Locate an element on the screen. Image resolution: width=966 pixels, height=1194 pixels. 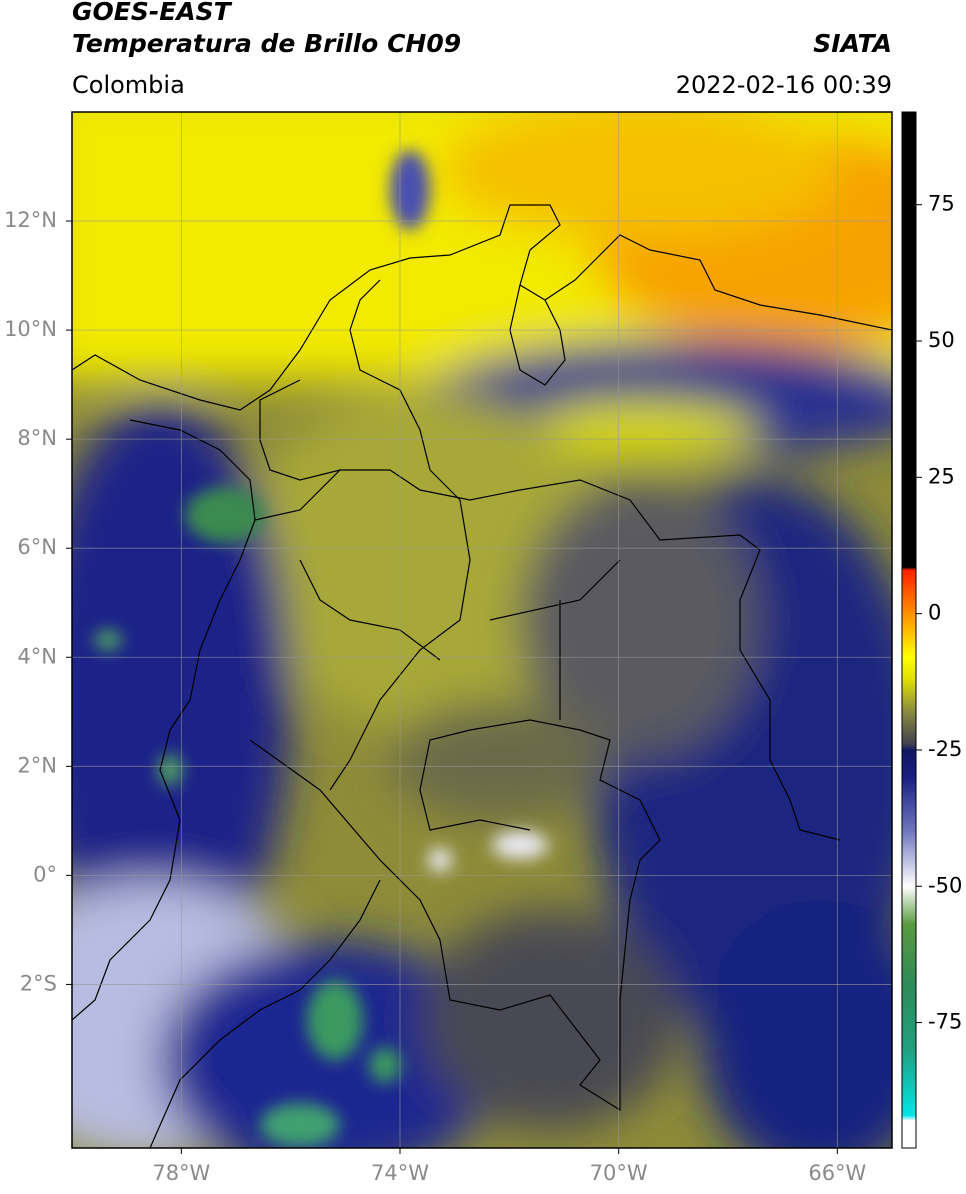
x-tick-label: 70°W is located at coordinates (619, 1173).